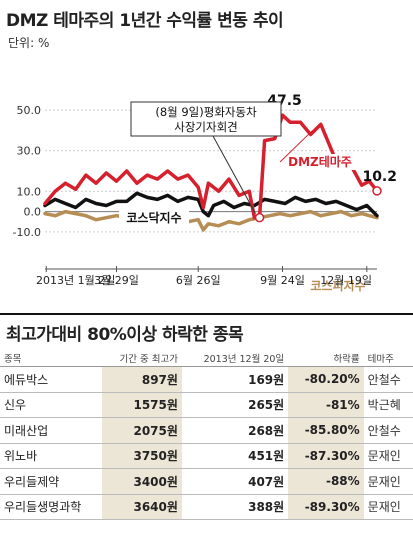  I want to click on table-row: 우리들생명과학 3640원 388원 -89.30% 문재인, so click(206, 507).